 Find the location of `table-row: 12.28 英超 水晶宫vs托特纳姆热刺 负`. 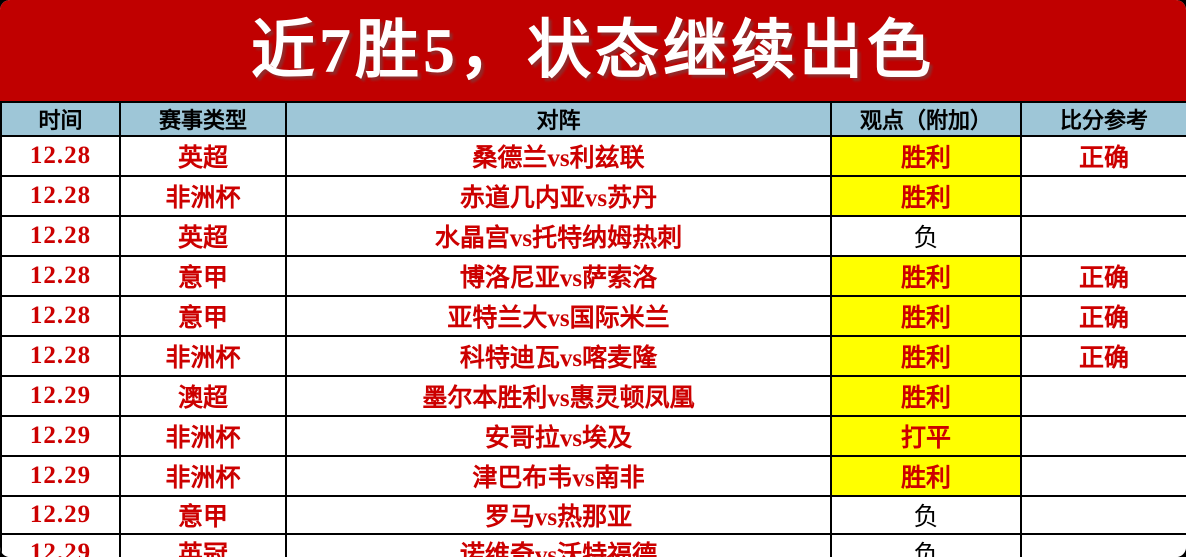

table-row: 12.28 英超 水晶宫vs托特纳姆热刺 负 is located at coordinates (593, 236).